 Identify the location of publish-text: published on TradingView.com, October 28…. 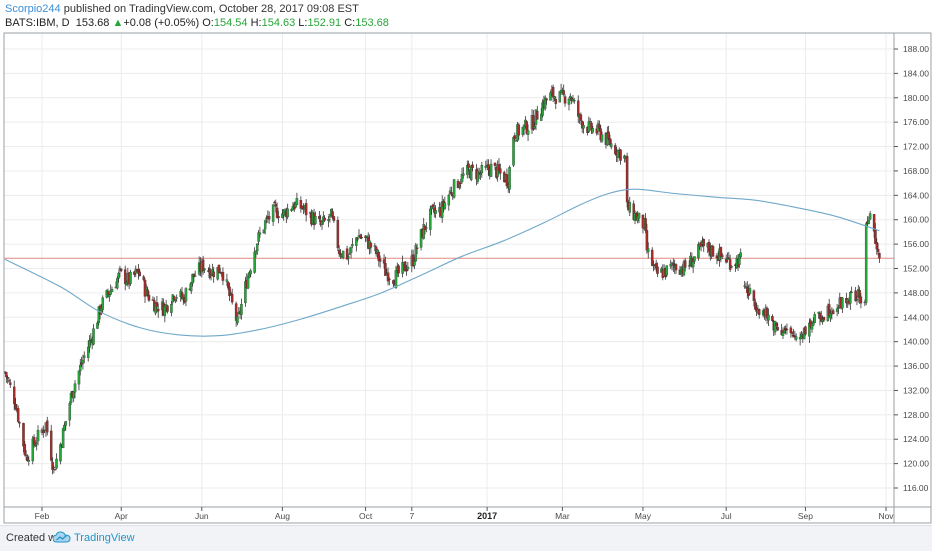
(209, 9).